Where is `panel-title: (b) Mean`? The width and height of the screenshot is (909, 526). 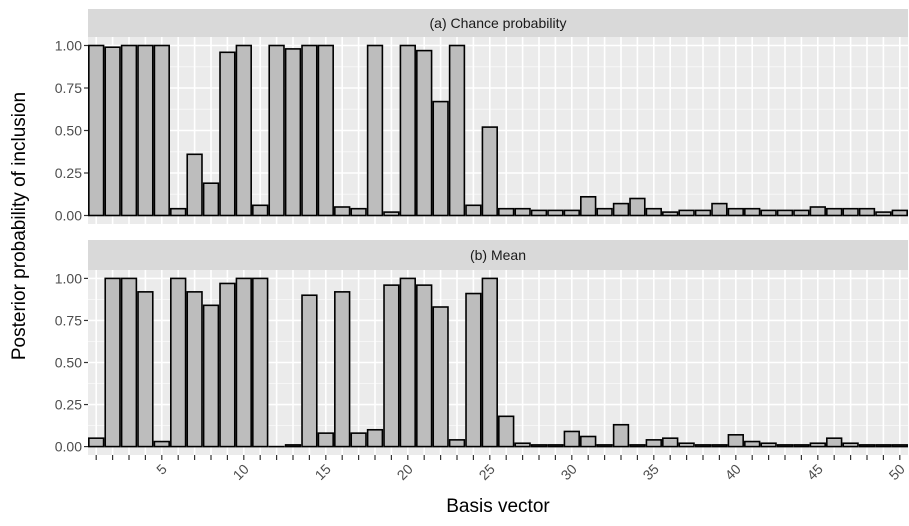
panel-title: (b) Mean is located at coordinates (498, 255).